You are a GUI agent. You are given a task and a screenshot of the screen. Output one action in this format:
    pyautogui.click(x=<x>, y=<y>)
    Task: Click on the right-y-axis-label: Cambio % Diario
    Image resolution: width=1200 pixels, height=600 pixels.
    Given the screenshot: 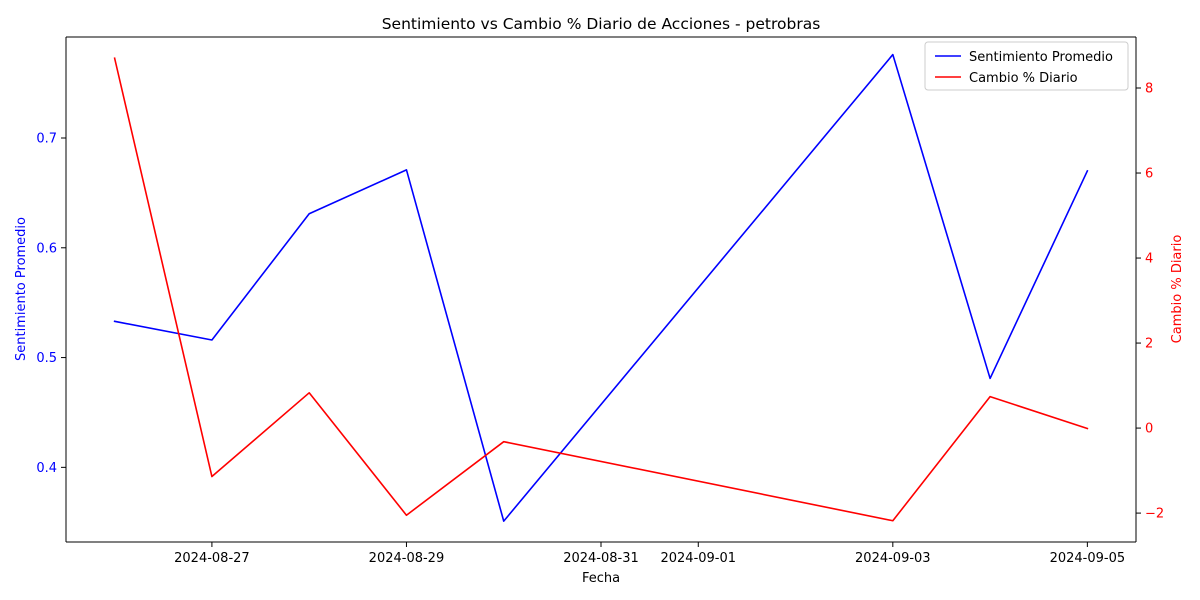 What is the action you would take?
    pyautogui.click(x=1177, y=289)
    